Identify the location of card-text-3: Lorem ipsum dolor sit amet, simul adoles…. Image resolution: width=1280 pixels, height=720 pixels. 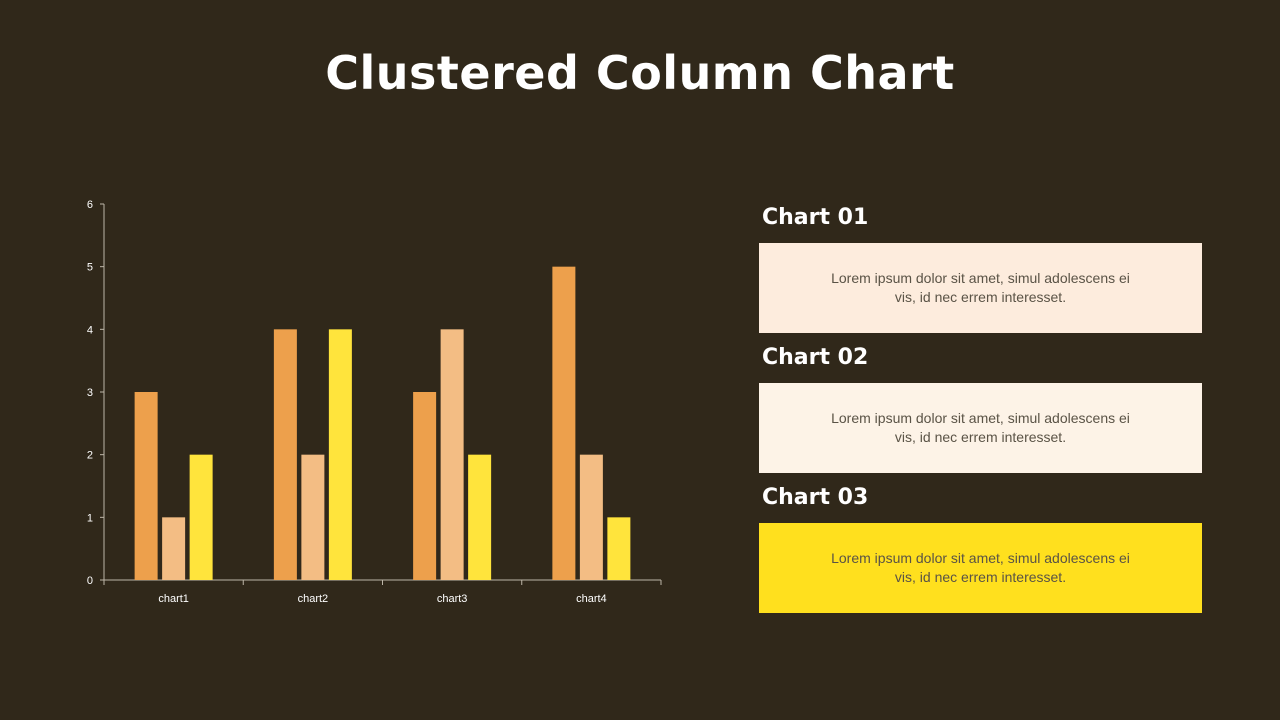
(980, 567).